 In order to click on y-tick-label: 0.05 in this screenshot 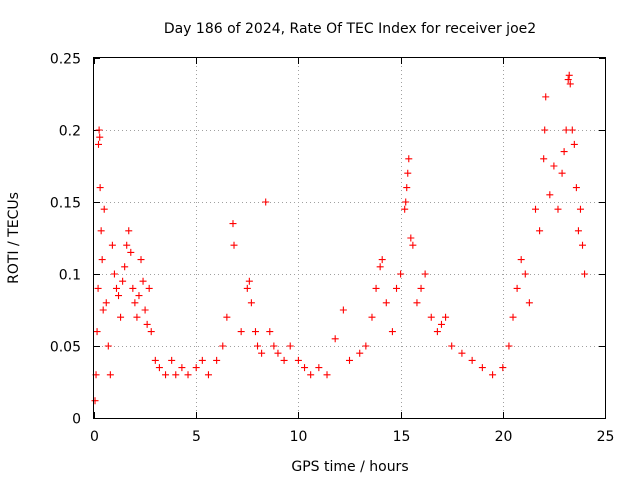, I will do `click(65, 348)`.